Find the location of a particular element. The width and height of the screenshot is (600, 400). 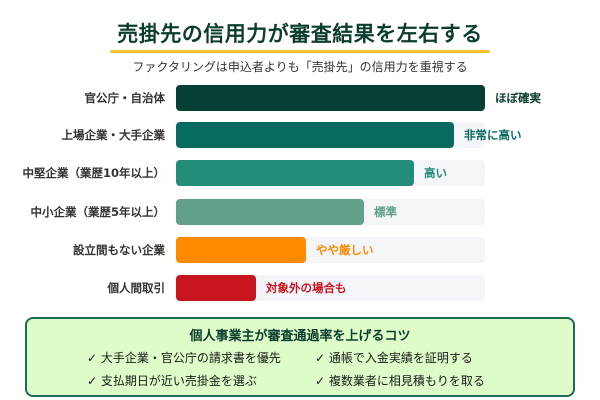

bar-track: 高い is located at coordinates (330, 173).